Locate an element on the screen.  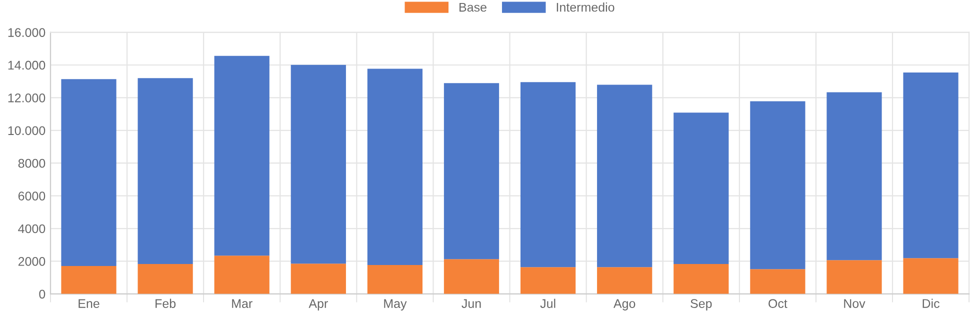
legend-label: Intermedio is located at coordinates (585, 7).